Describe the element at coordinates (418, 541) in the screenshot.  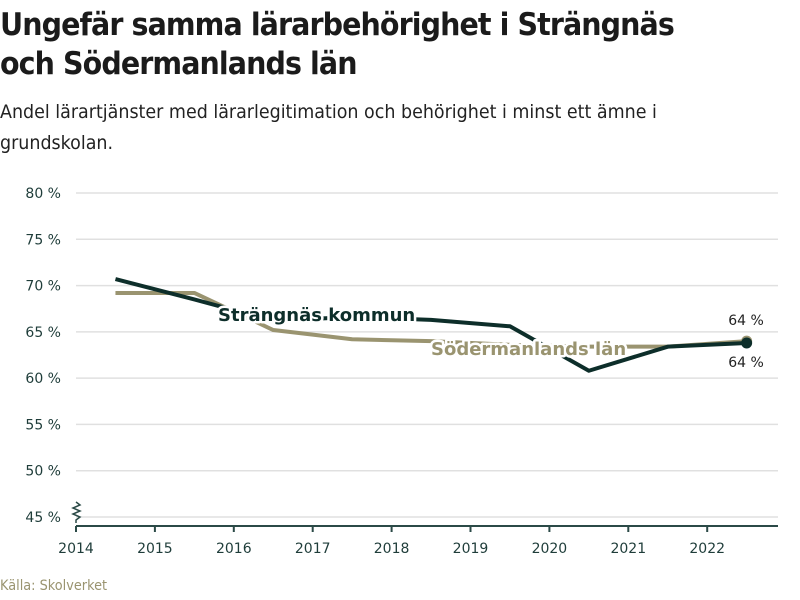
I see `x-axis: 2014 2015 2016 2017 2018 2019 2020 2021 2022` at that location.